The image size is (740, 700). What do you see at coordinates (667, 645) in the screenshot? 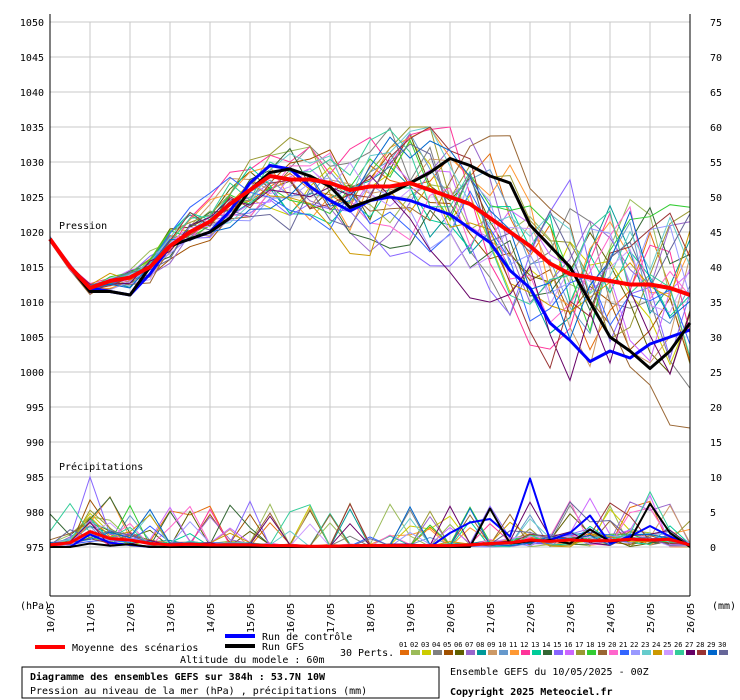
I see `pert-number: 25` at bounding box center [667, 645].